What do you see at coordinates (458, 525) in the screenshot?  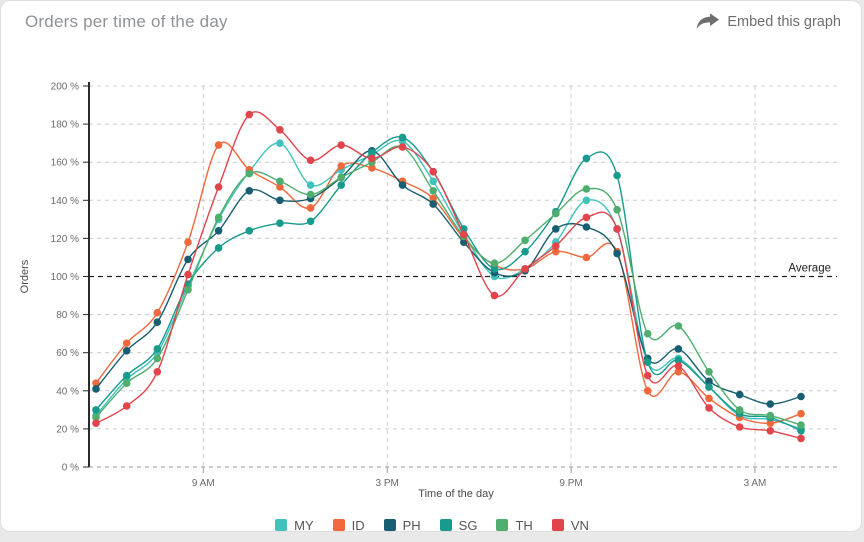 I see `legend-item-SG: SG` at bounding box center [458, 525].